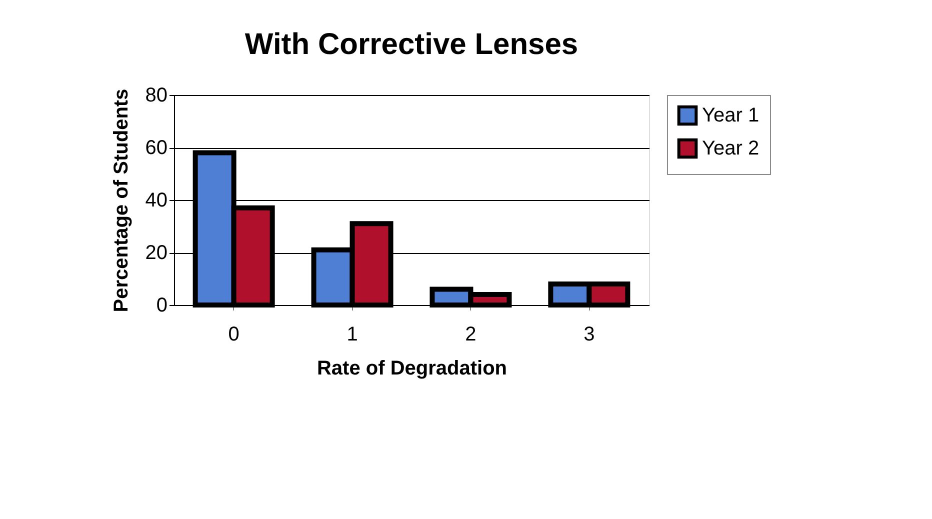 The image size is (932, 519). What do you see at coordinates (411, 44) in the screenshot?
I see `chart-title: With Corrective Lenses` at bounding box center [411, 44].